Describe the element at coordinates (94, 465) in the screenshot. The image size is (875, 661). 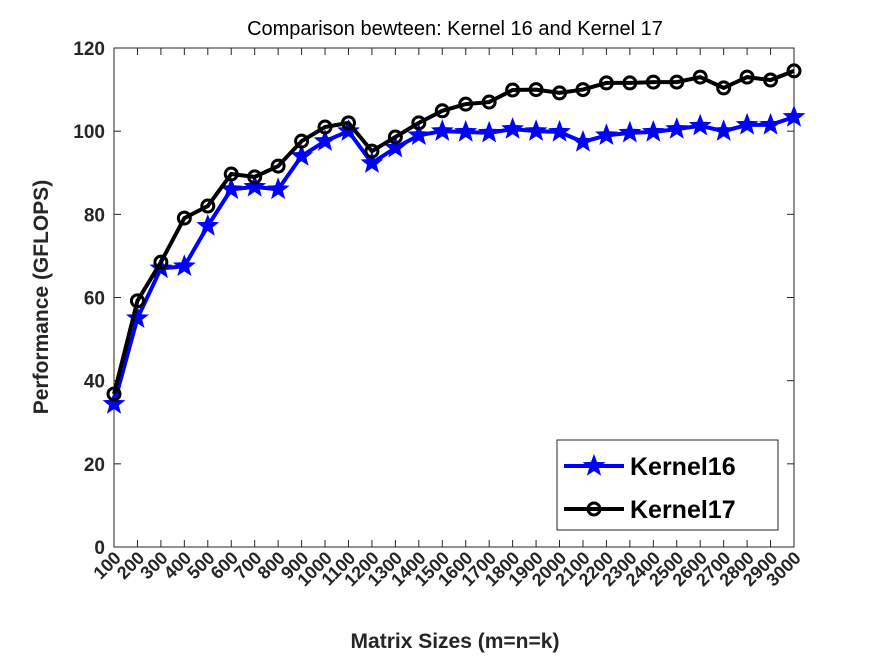
I see `y-tick-label: 20` at that location.